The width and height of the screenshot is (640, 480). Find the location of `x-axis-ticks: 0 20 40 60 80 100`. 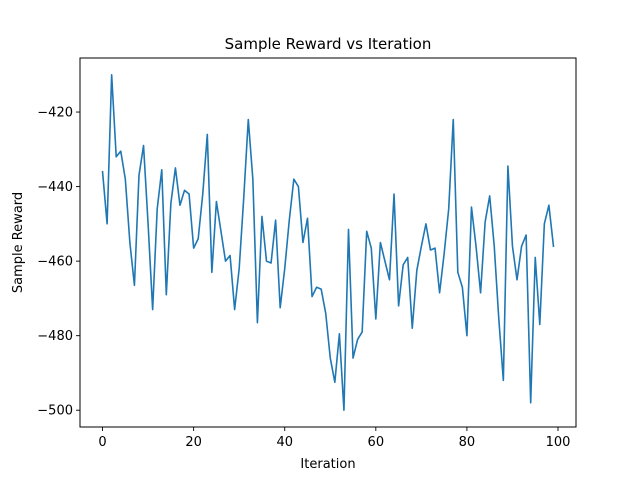

x-axis-ticks: 0 20 40 60 80 100 is located at coordinates (334, 438).